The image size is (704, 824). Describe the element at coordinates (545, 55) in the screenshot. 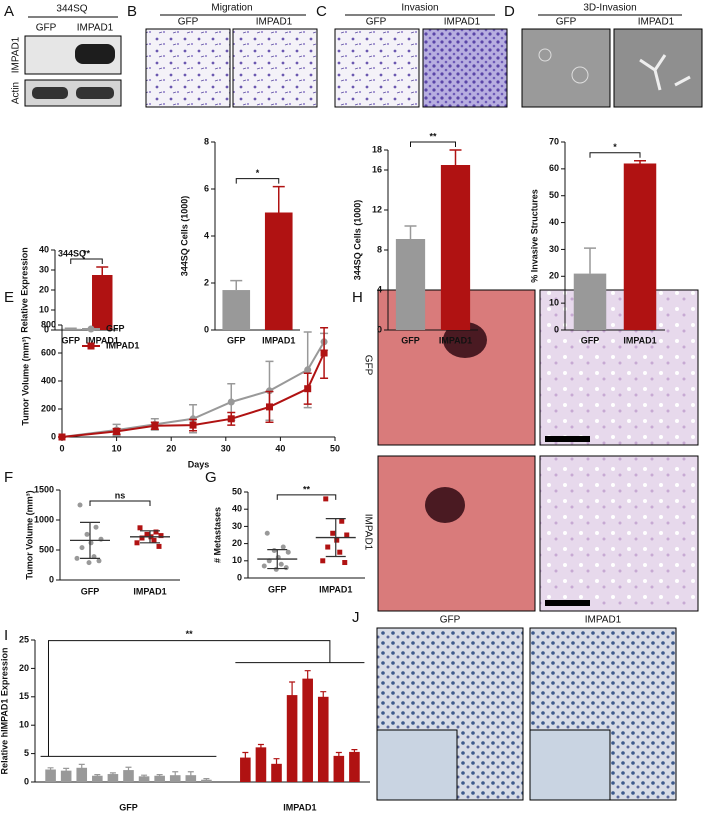

I see `structure` at that location.